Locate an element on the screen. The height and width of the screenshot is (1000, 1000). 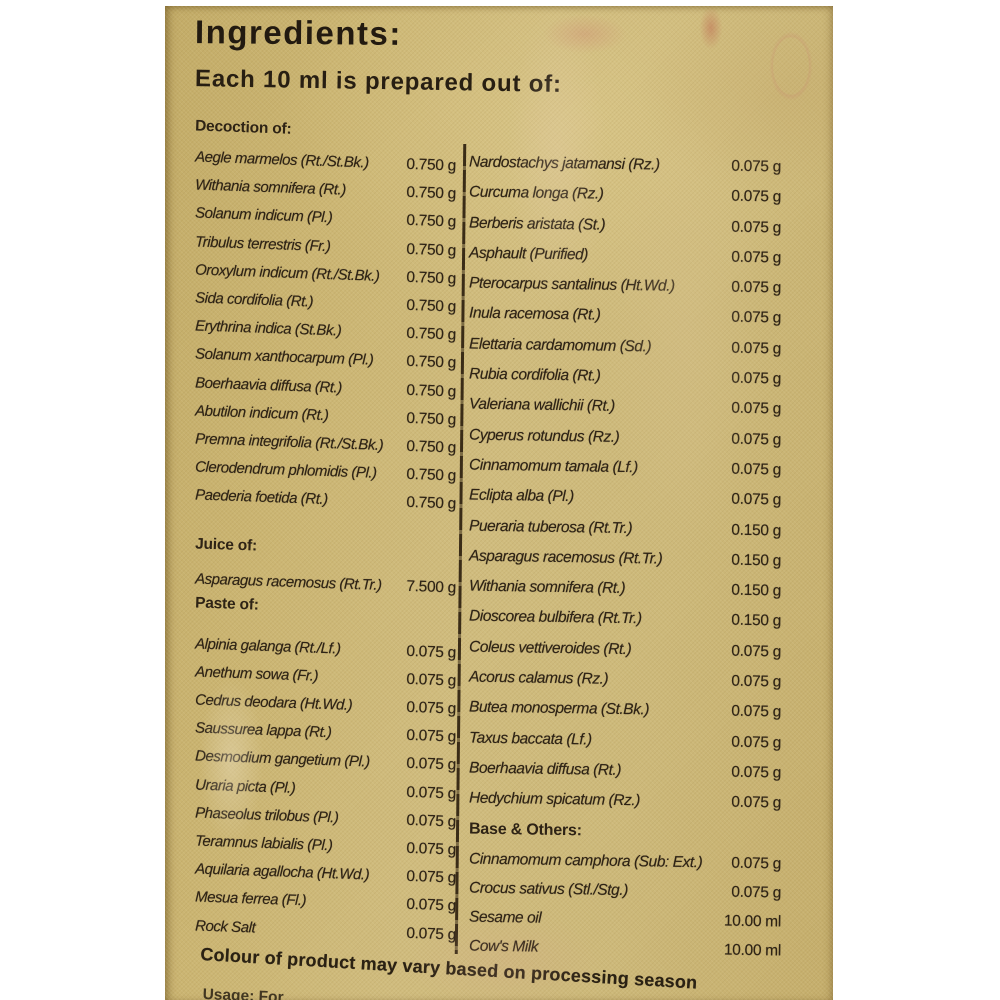
ingredient-row: Dioscorea bulbifera (Rt.Tr.) 0.150 g is located at coordinates (625, 619).